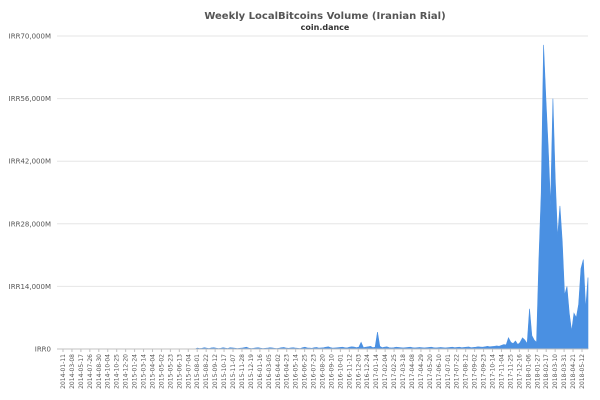 This screenshot has width=600, height=400. Describe the element at coordinates (358, 371) in the screenshot. I see `x-tick-label: 2016-12-03` at that location.